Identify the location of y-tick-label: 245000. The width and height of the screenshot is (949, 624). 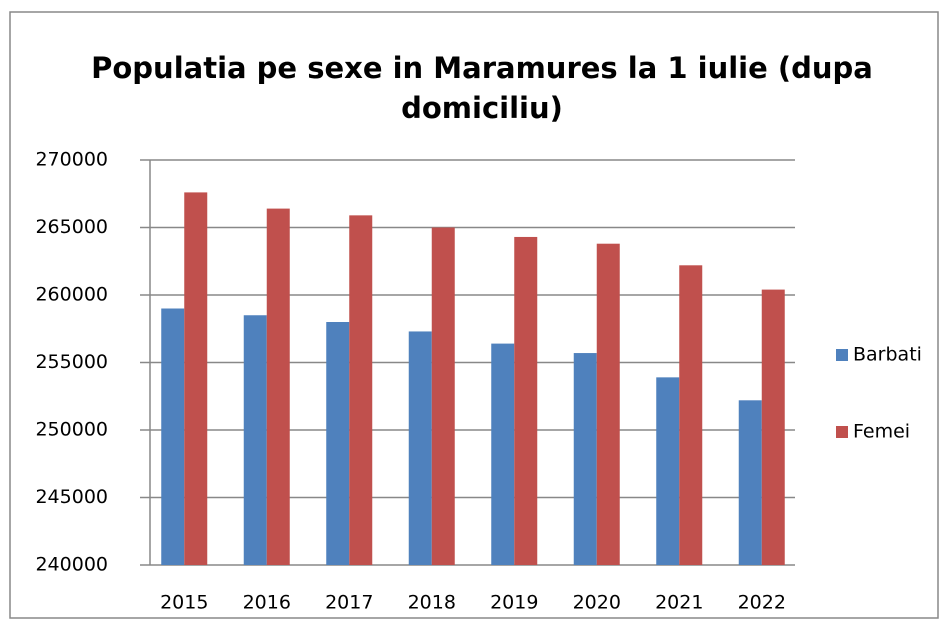
(71, 497).